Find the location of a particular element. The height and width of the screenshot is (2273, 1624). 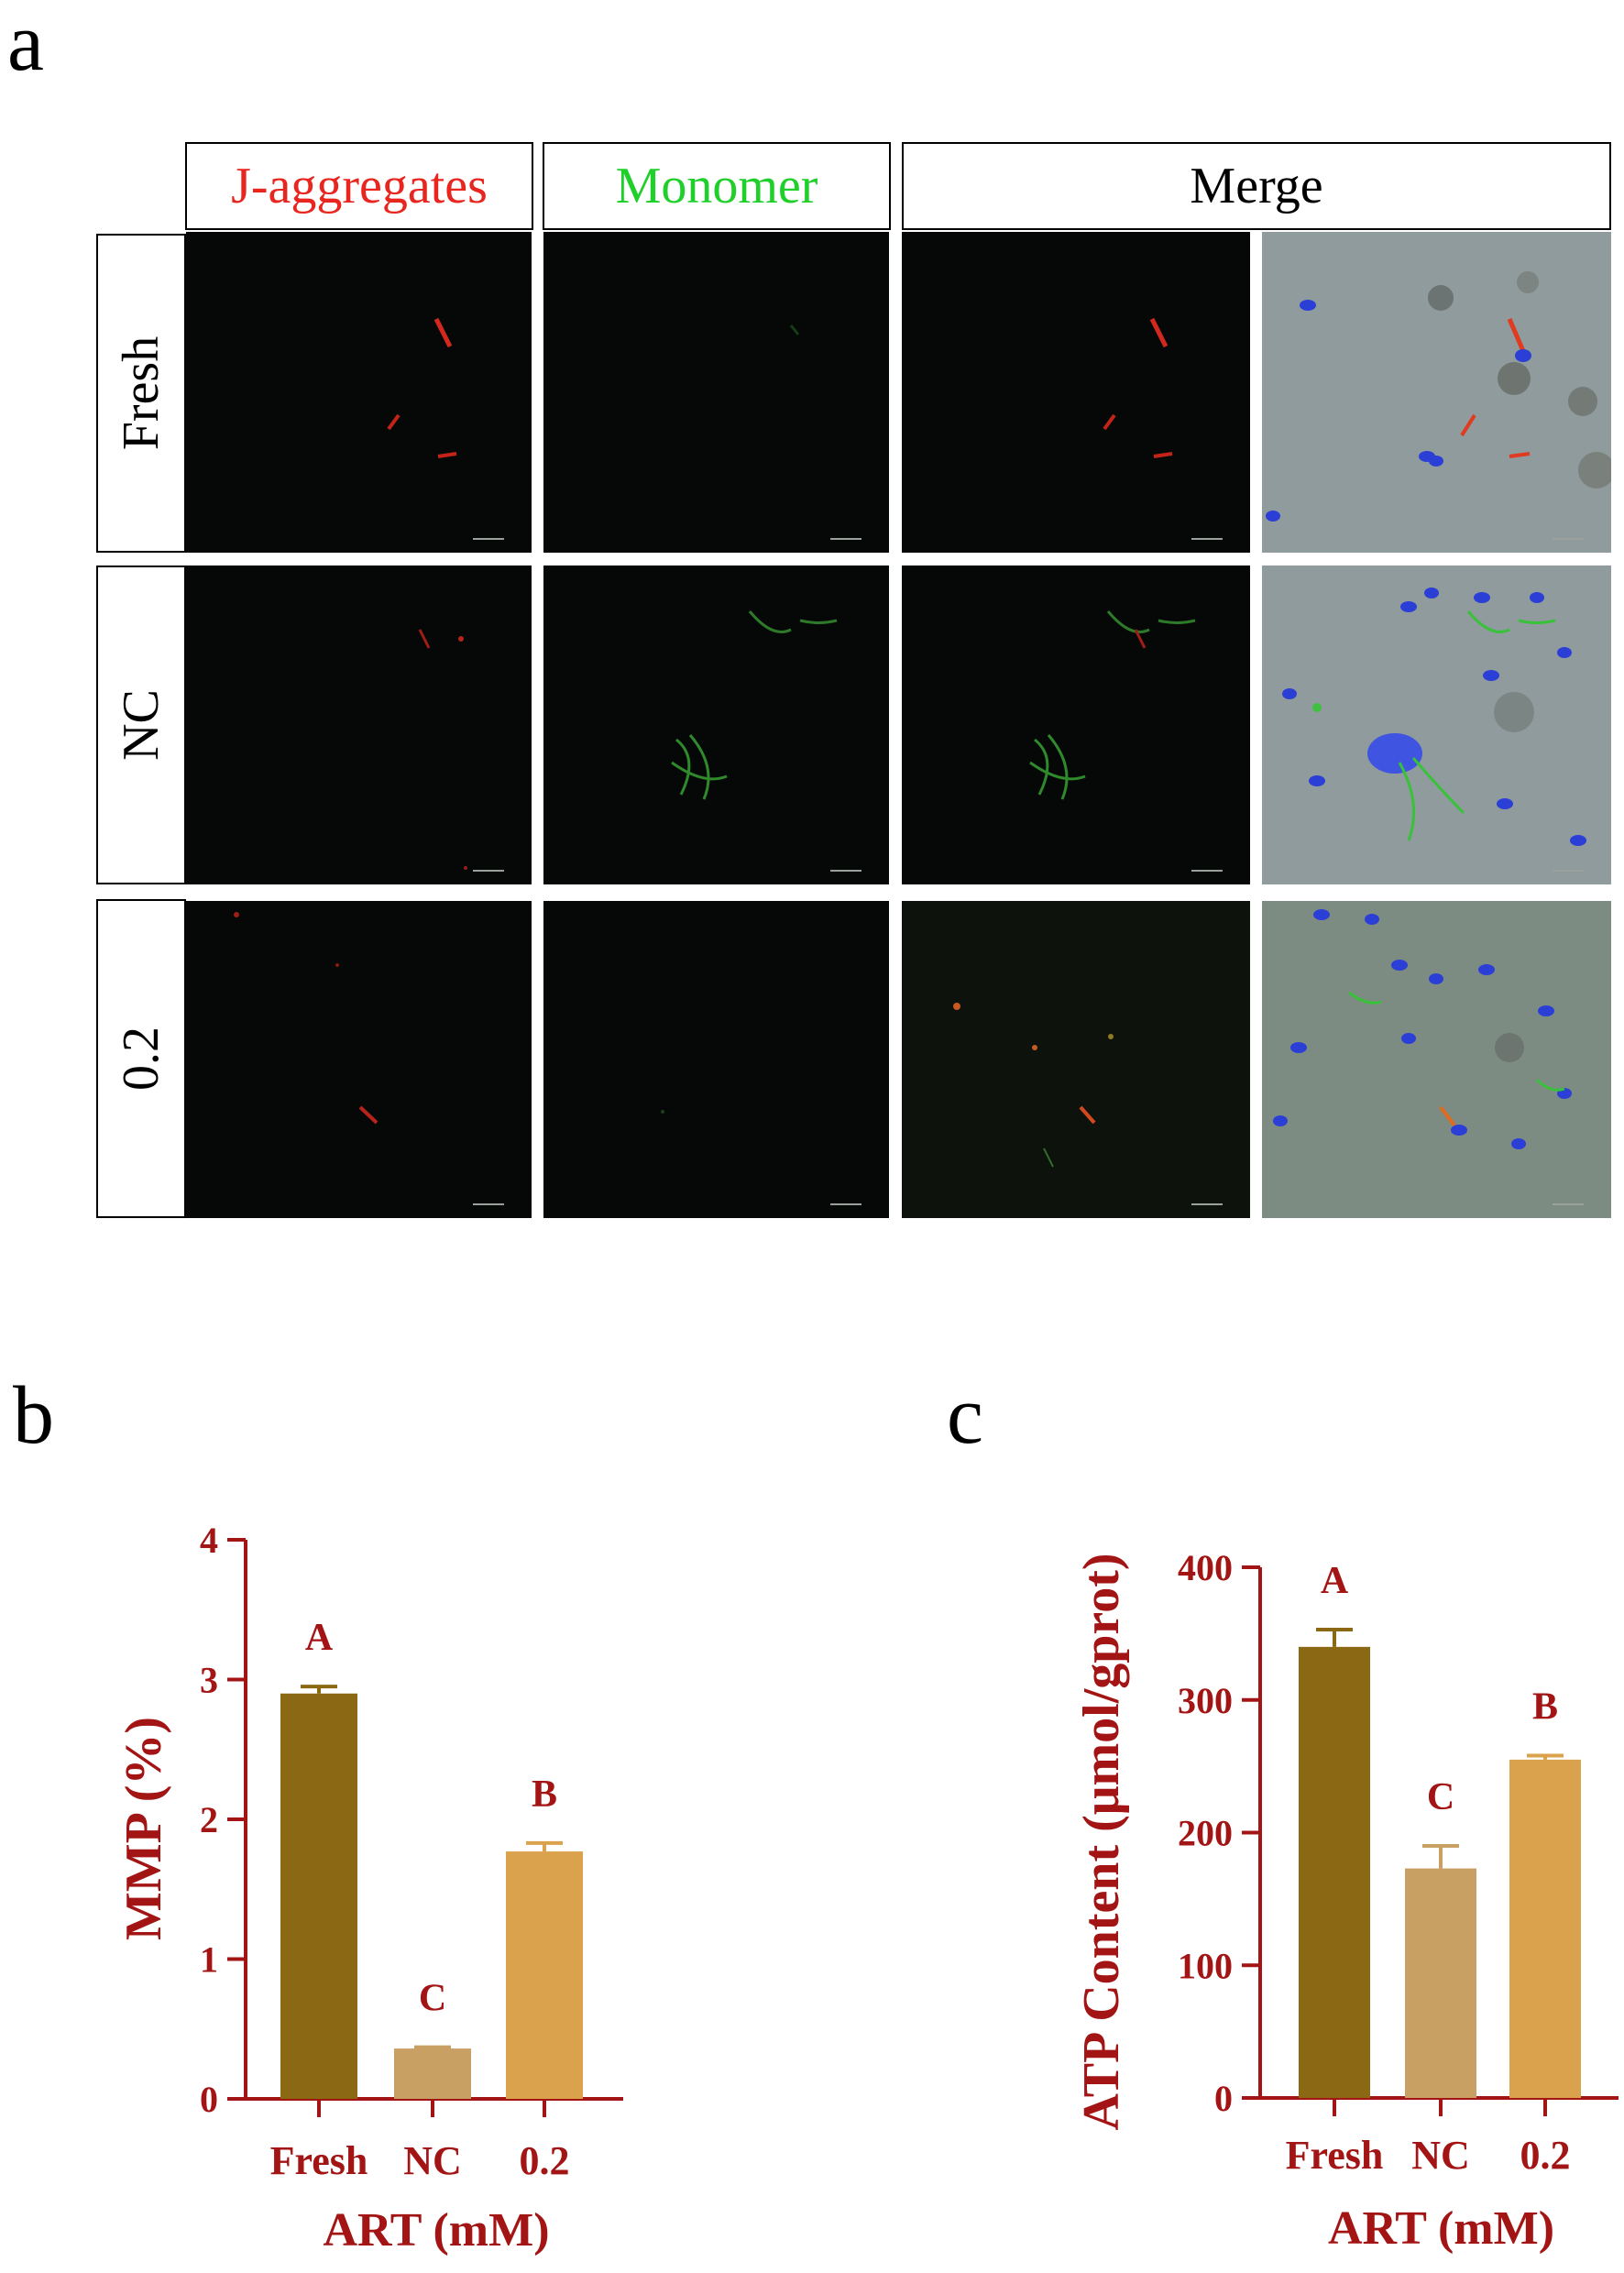

micrograph-fresh-j-aggregates is located at coordinates (359, 392).